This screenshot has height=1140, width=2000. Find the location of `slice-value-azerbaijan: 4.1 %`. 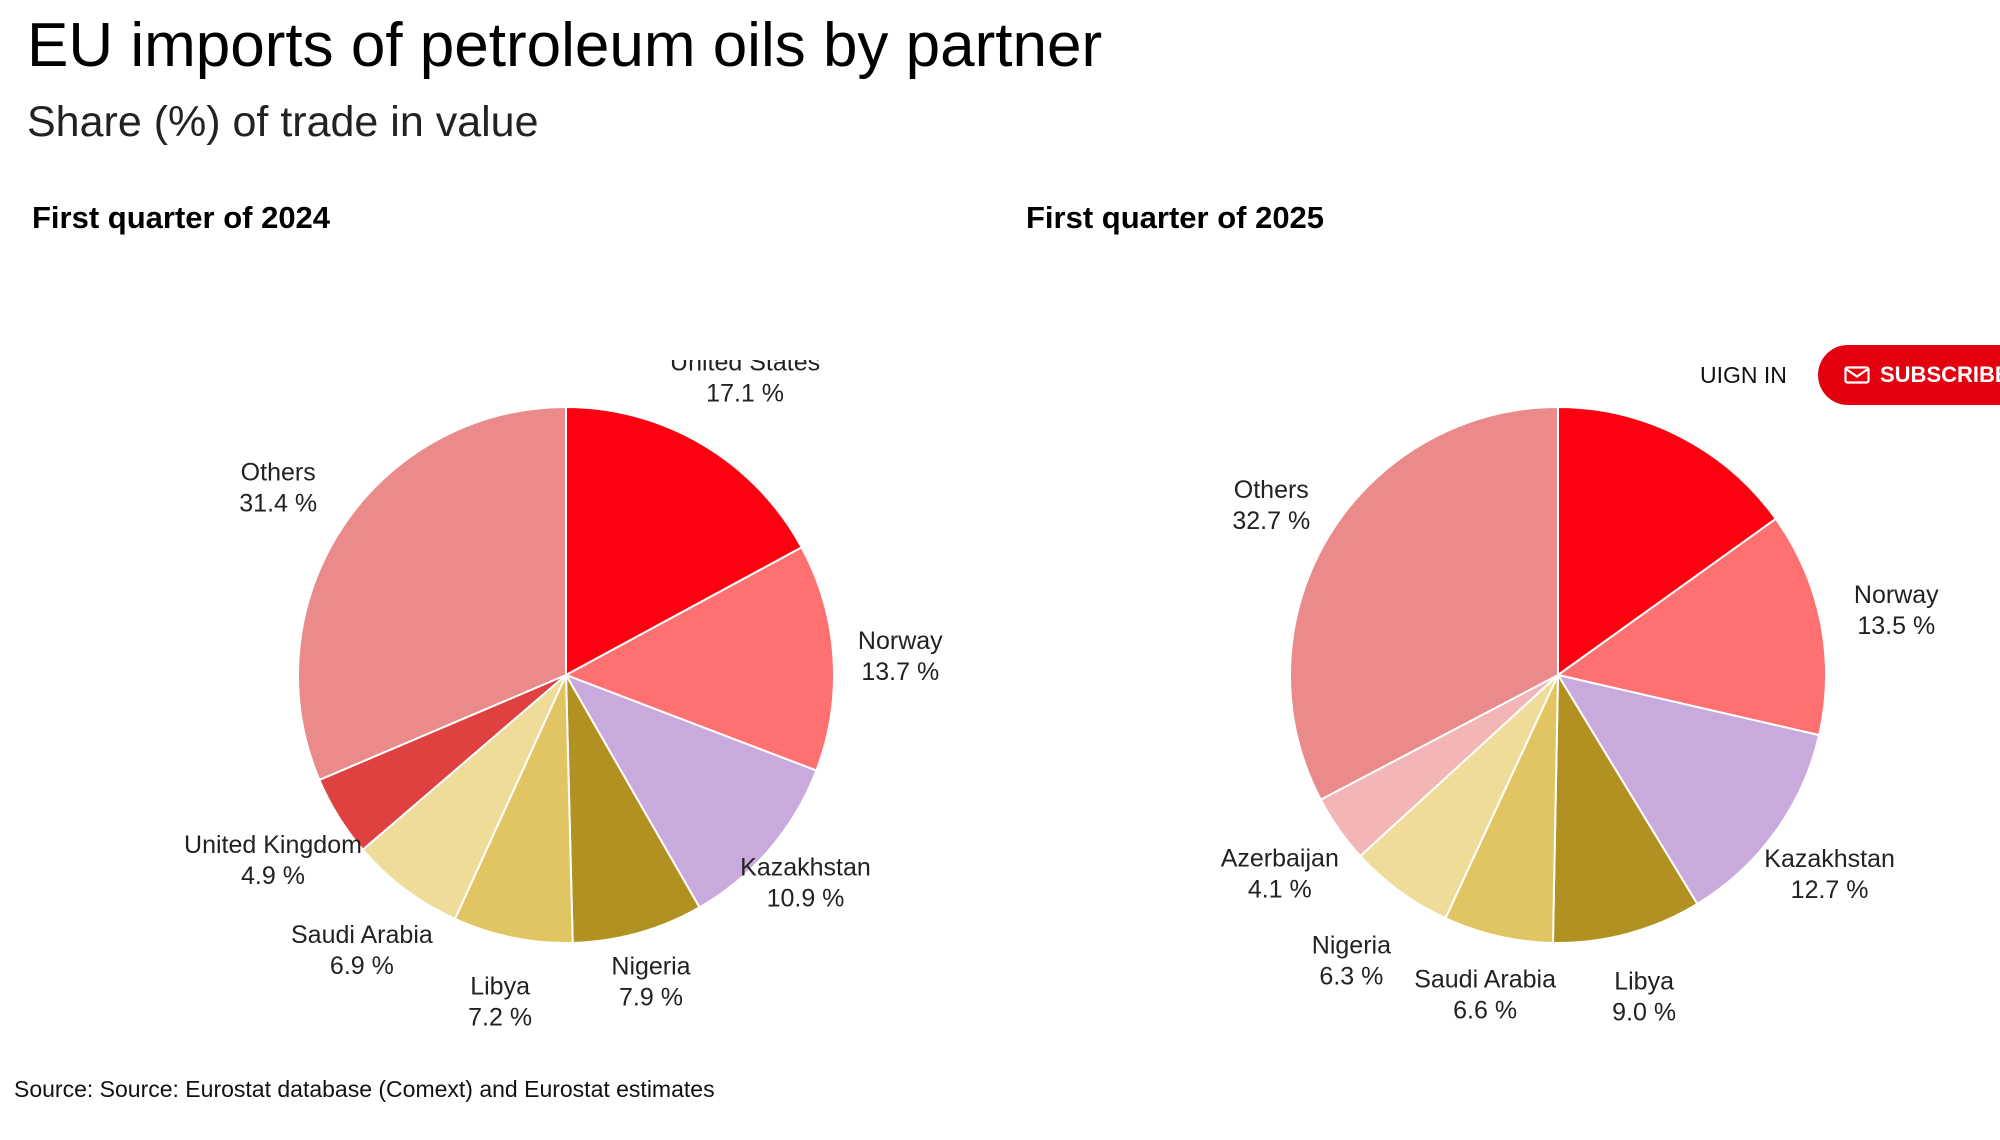

slice-value-azerbaijan: 4.1 % is located at coordinates (1280, 890).